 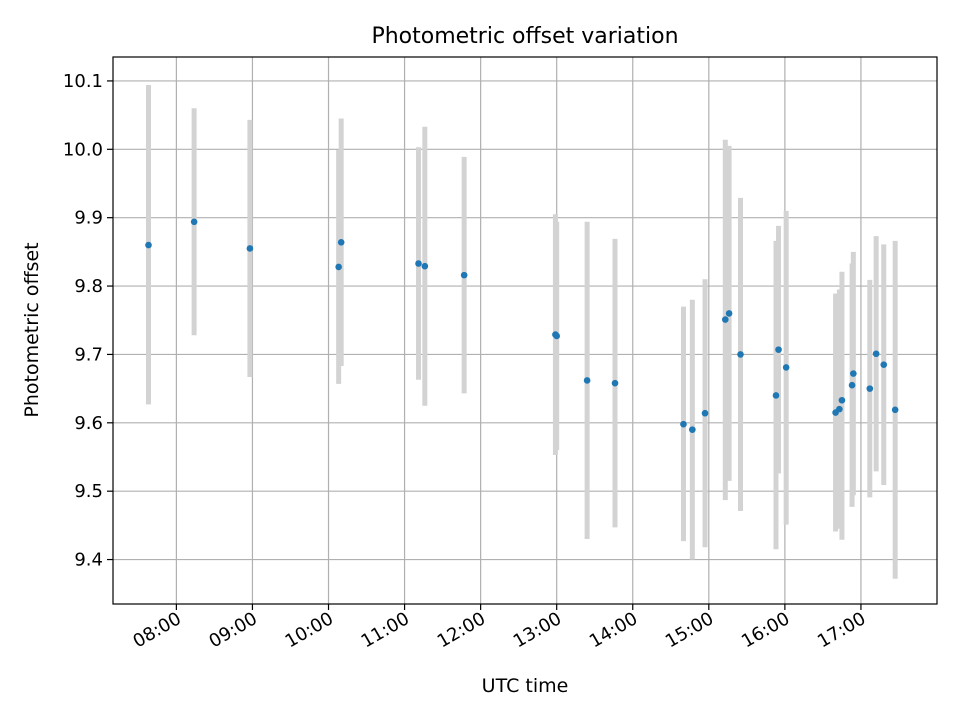 What do you see at coordinates (32, 329) in the screenshot?
I see `y-axis-label: Photometric offset` at bounding box center [32, 329].